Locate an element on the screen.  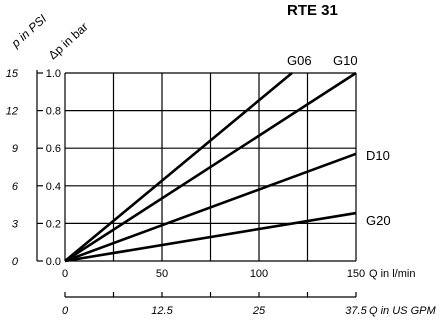
series-label-g10: G10 is located at coordinates (345, 60).